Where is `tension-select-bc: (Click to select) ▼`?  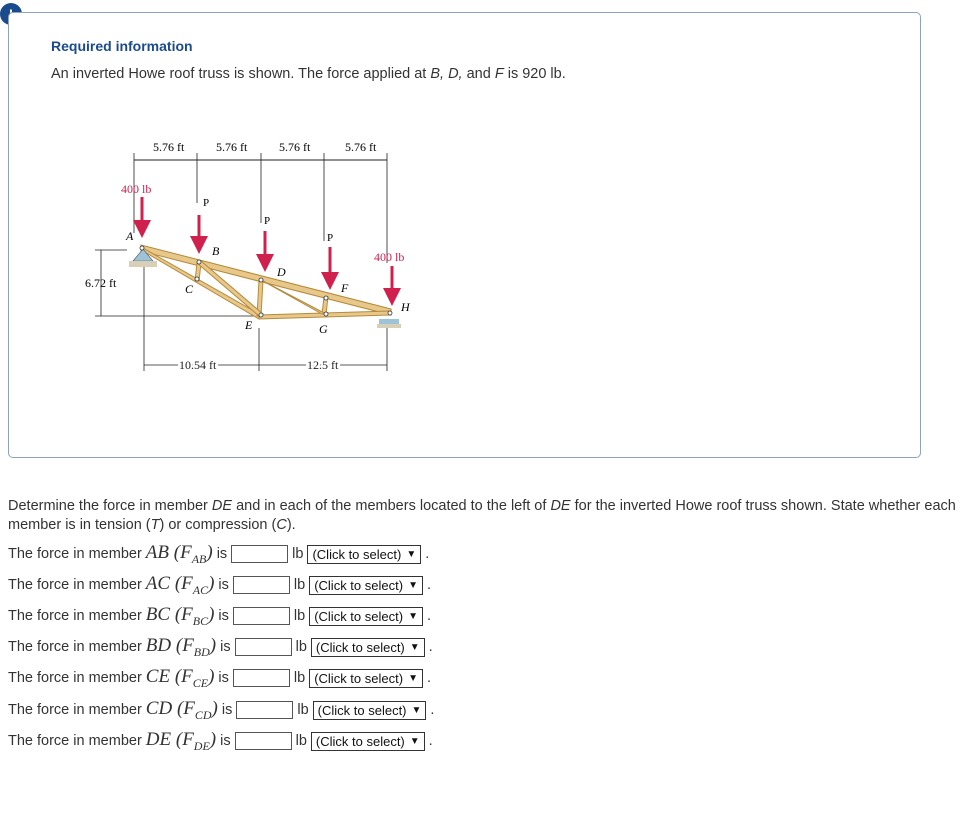 tension-select-bc: (Click to select) ▼ is located at coordinates (366, 616).